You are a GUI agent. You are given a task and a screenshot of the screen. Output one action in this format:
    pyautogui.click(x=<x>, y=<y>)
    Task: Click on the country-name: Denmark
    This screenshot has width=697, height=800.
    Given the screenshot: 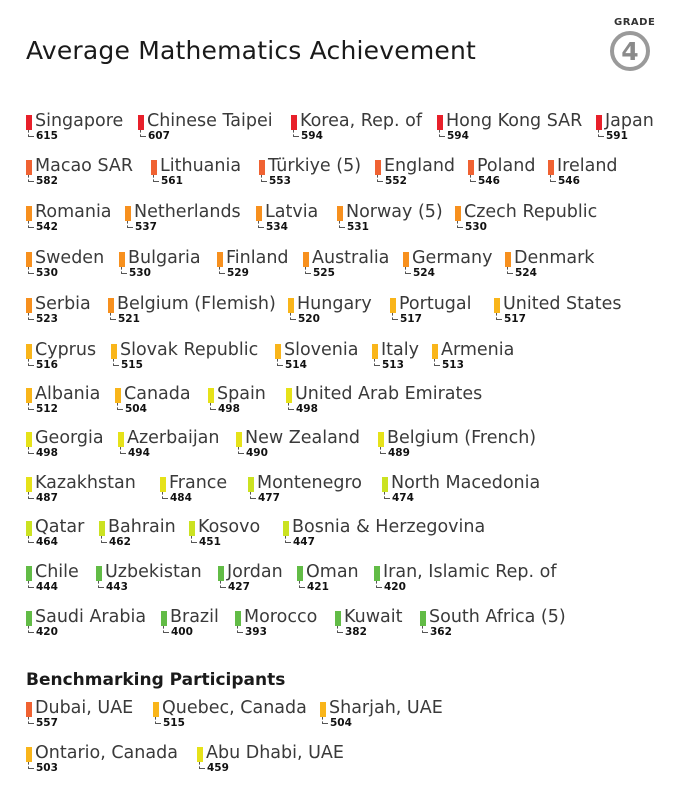 What is the action you would take?
    pyautogui.click(x=554, y=258)
    